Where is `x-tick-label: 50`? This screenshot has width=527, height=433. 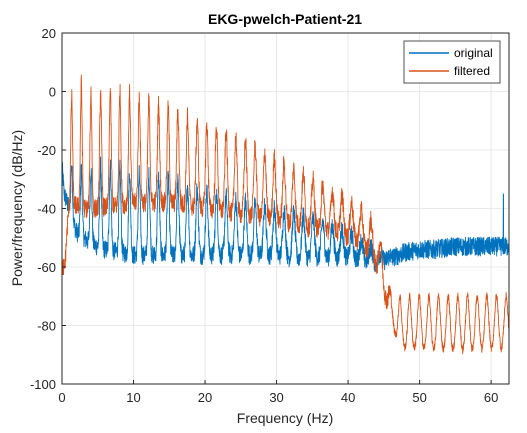
x-tick-label: 50 is located at coordinates (419, 397).